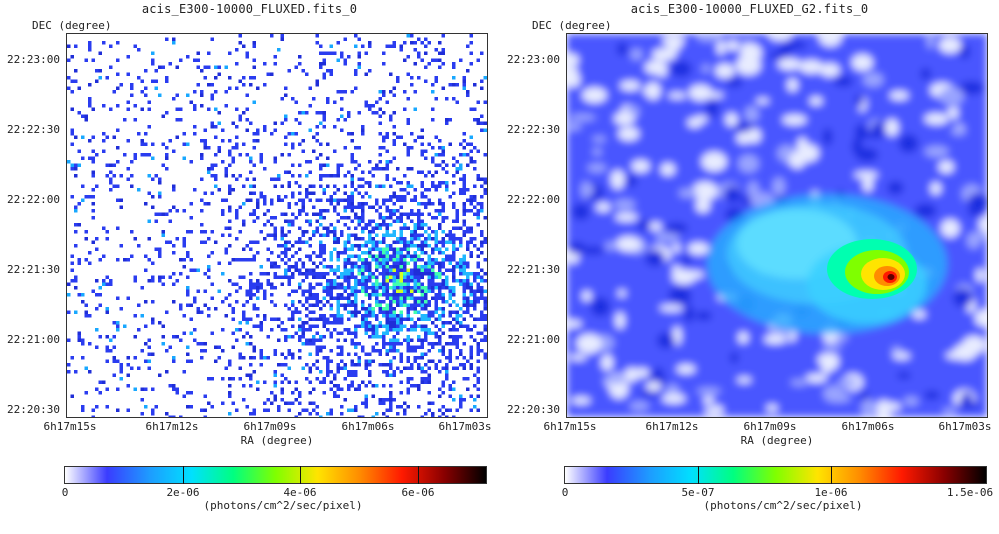 This screenshot has height=534, width=999. Describe the element at coordinates (418, 492) in the screenshot. I see `colorbar-tick: 6e-06` at that location.